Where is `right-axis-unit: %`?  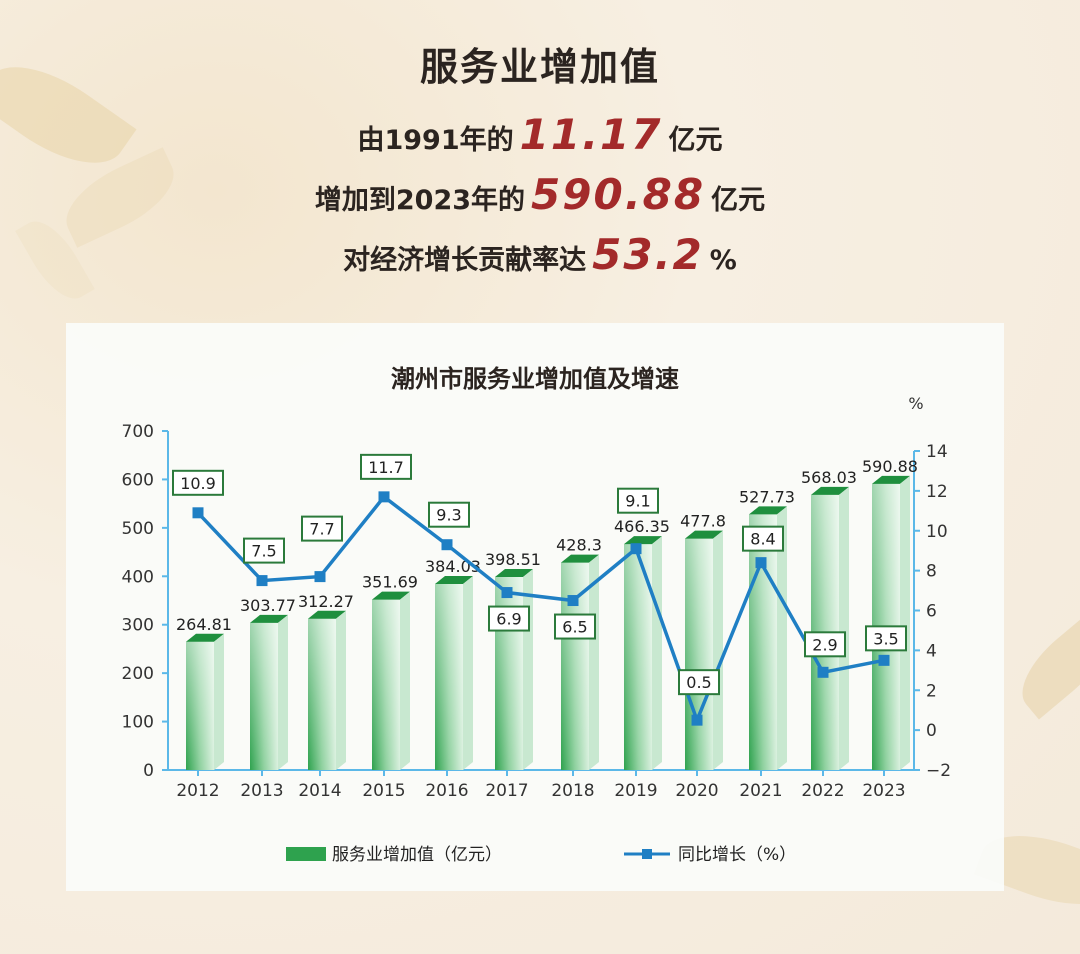
right-axis-unit: % is located at coordinates (915, 403).